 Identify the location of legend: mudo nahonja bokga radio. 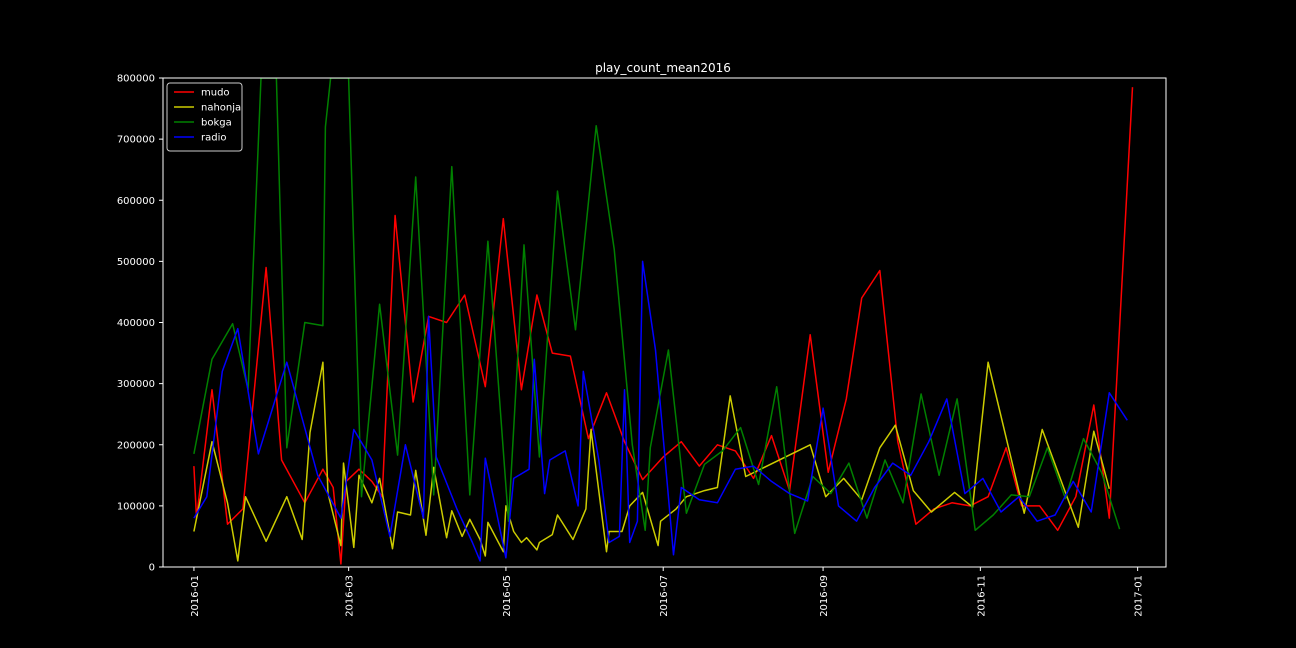
(204, 117).